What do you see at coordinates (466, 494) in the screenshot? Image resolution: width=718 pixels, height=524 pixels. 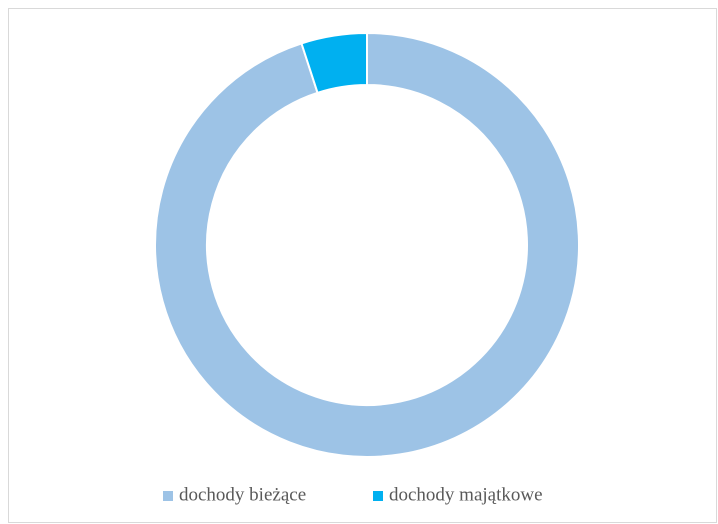 I see `legend-label: dochody majątkowe` at bounding box center [466, 494].